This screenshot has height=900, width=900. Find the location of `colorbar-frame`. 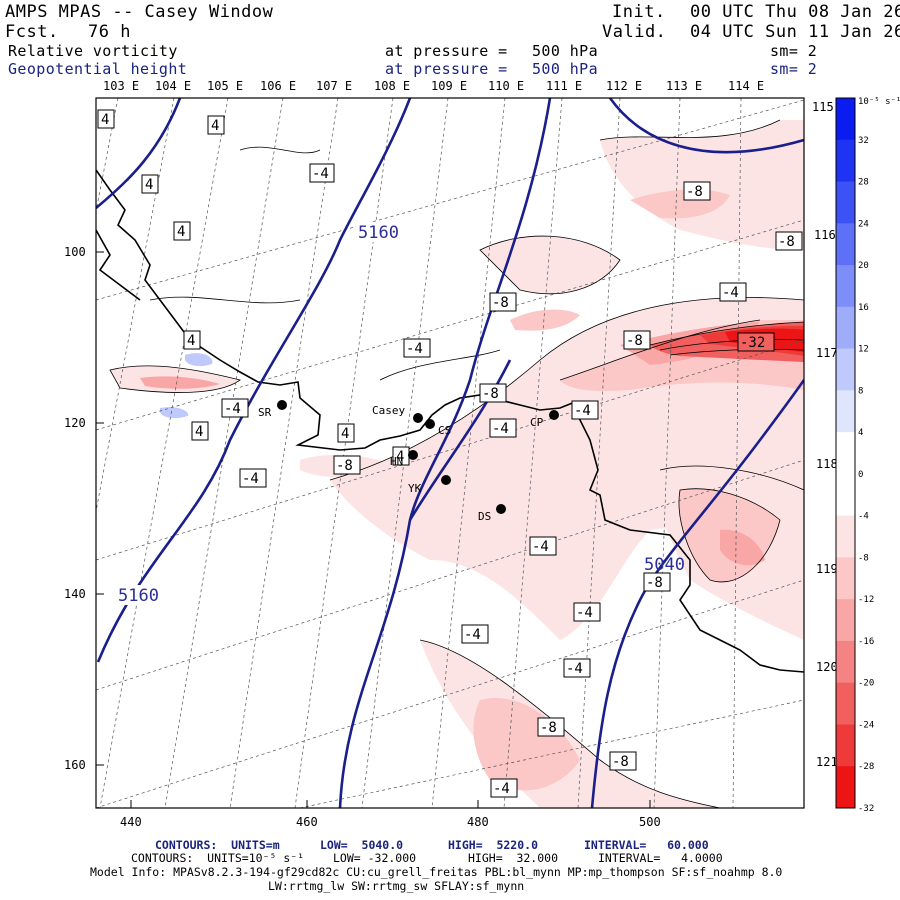

colorbar-frame is located at coordinates (845, 453).